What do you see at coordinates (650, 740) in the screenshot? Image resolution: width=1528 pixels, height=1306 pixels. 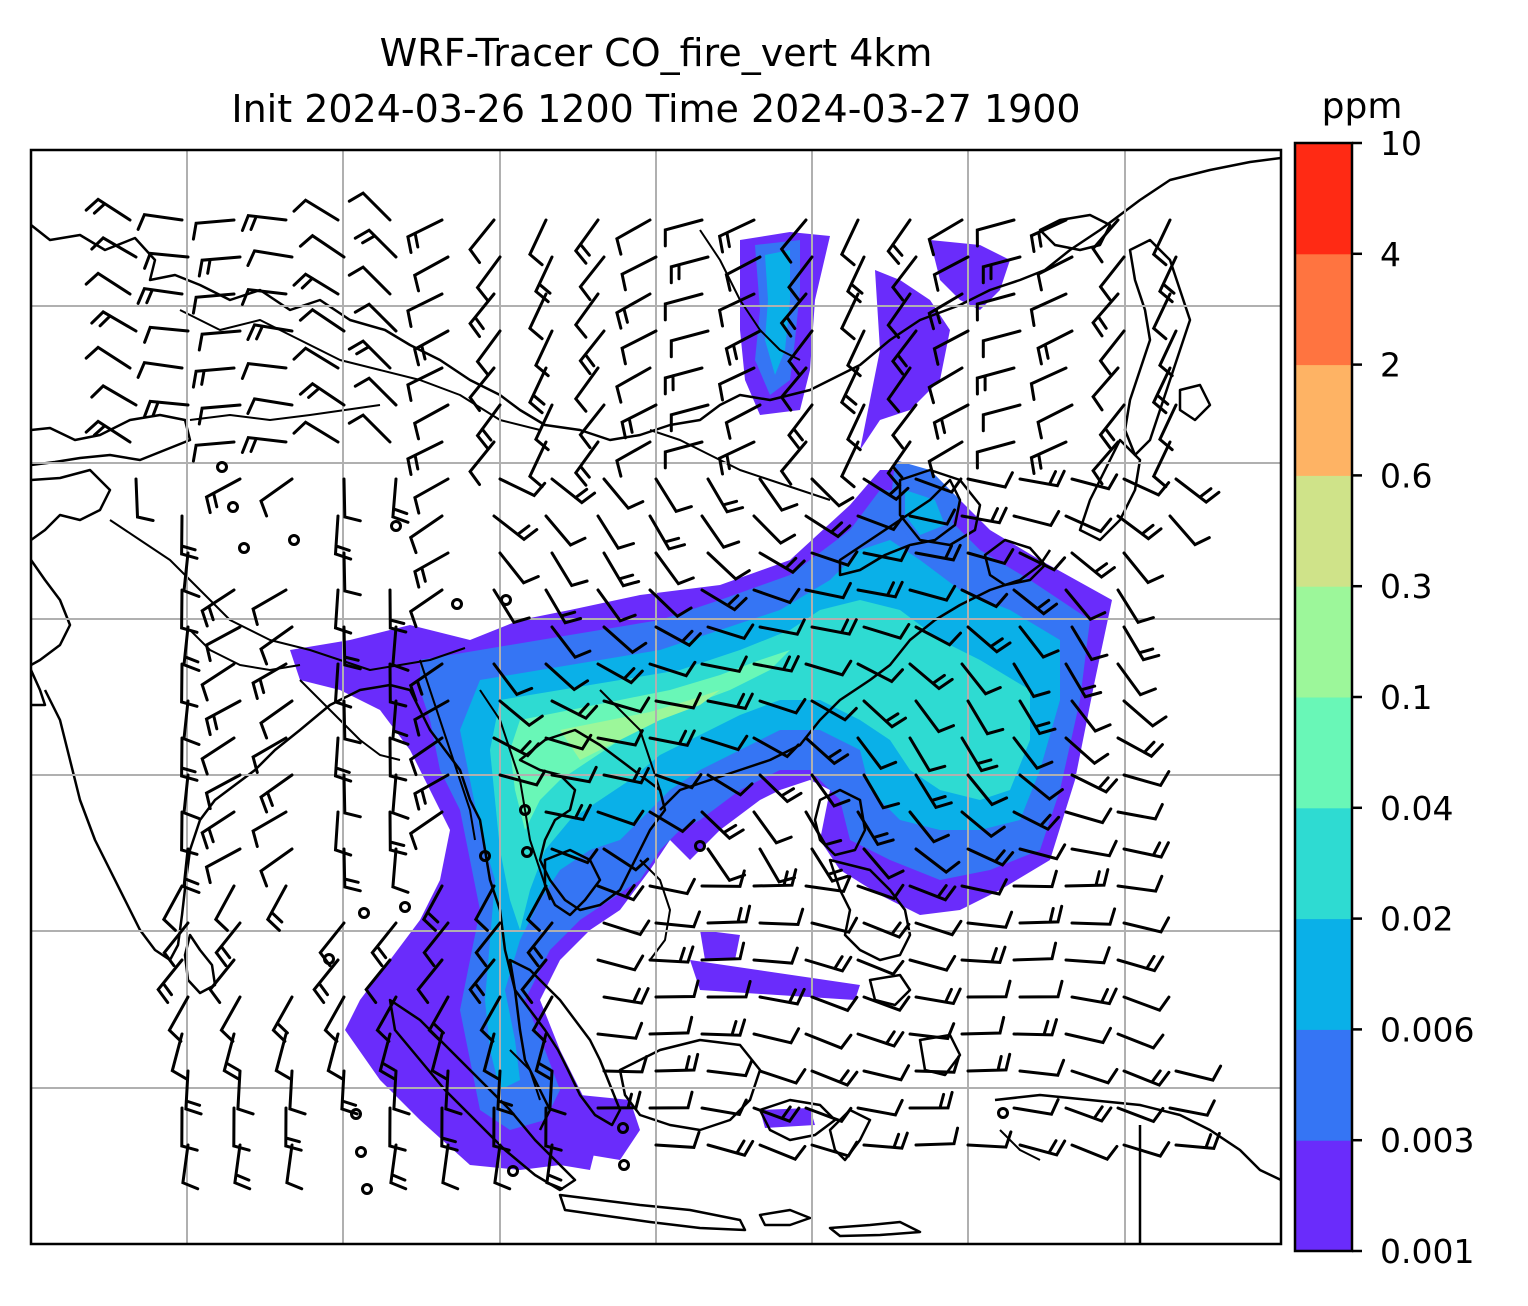 I see `plume-peak` at bounding box center [650, 740].